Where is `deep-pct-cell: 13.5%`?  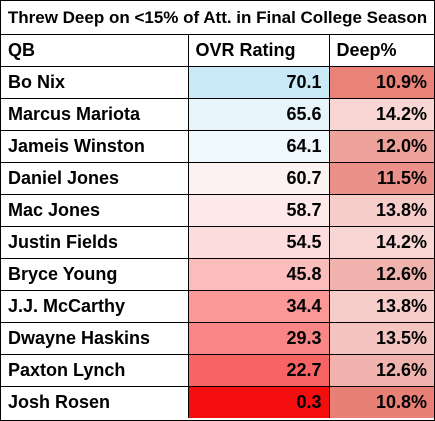
deep-pct-cell: 13.5% is located at coordinates (381, 338).